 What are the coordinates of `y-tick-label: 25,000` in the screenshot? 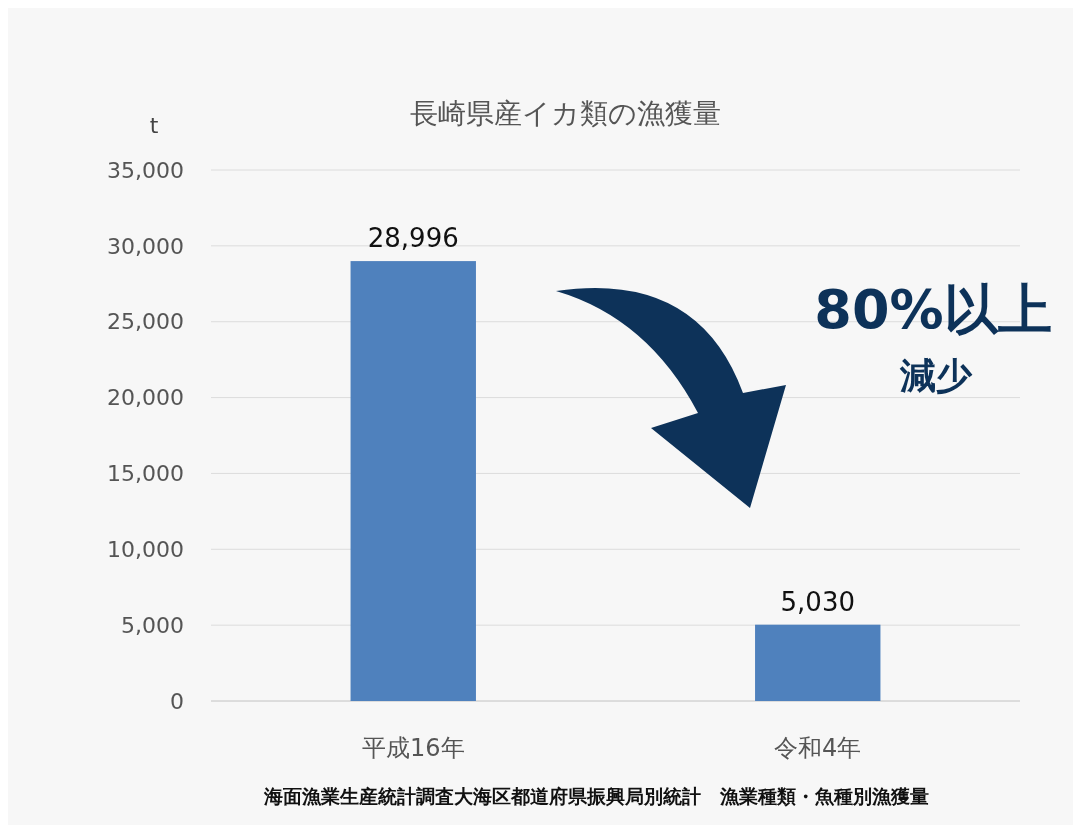 It's located at (145, 322).